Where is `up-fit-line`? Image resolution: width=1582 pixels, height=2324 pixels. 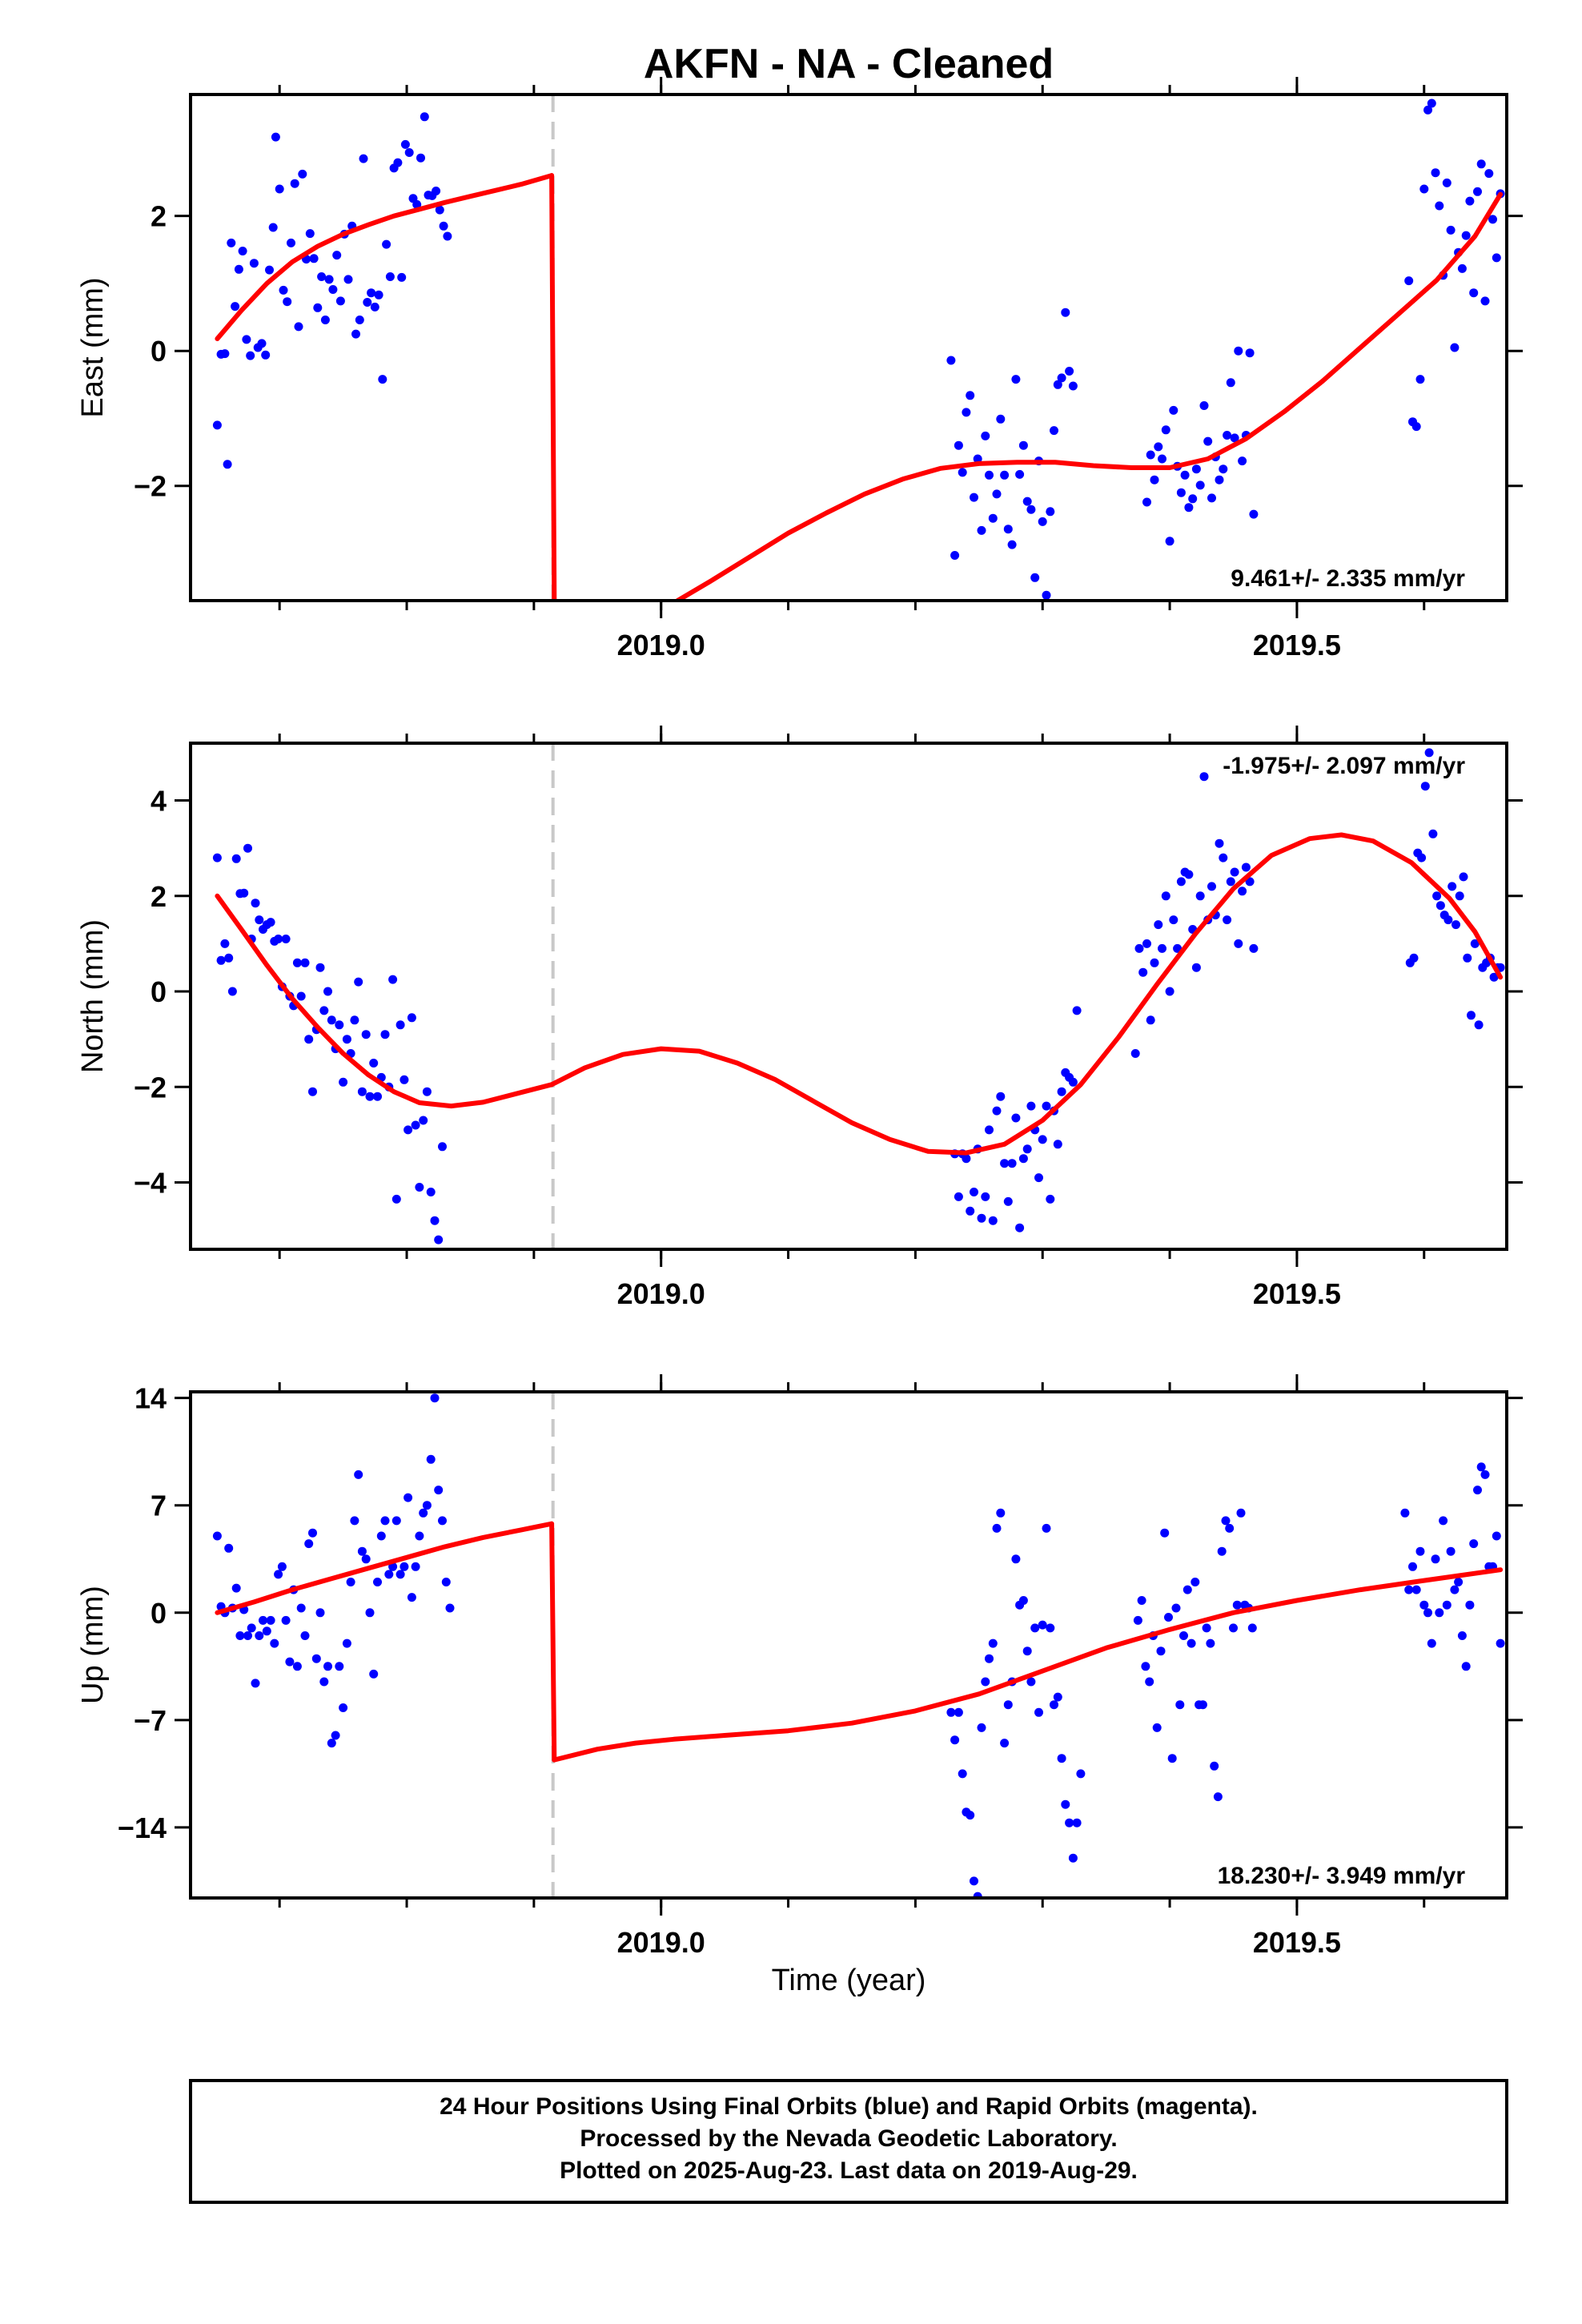
up-fit-line is located at coordinates (1028, 1665).